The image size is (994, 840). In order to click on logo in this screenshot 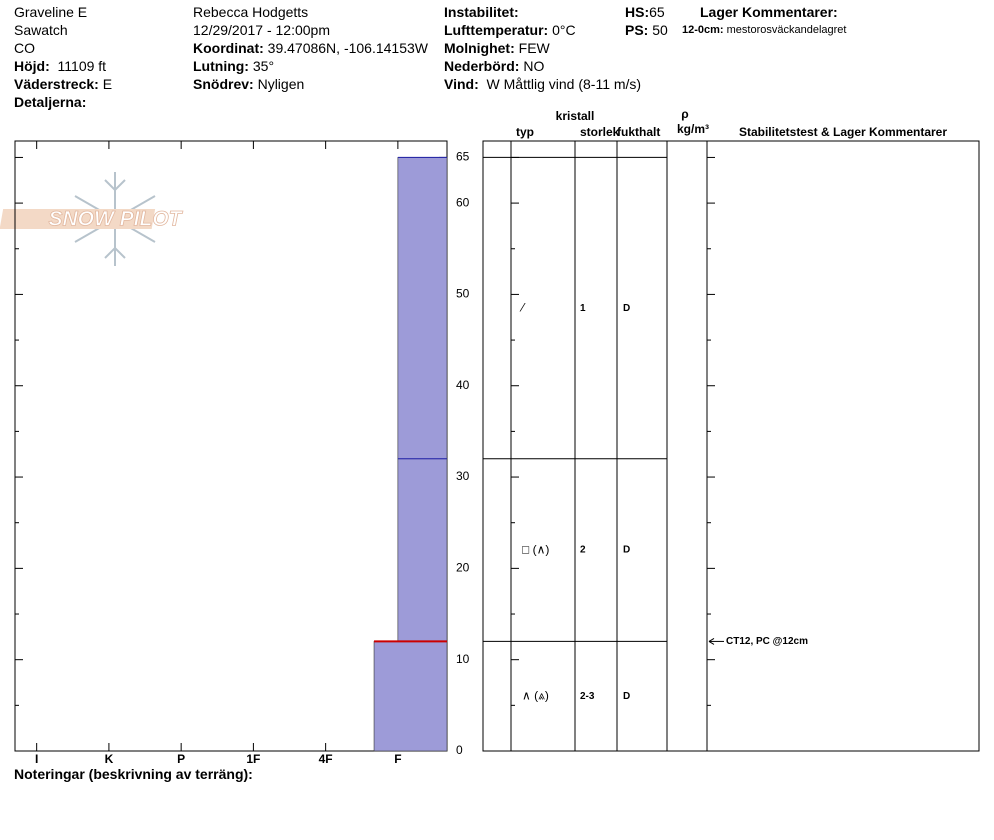, I will do `click(78, 219)`.